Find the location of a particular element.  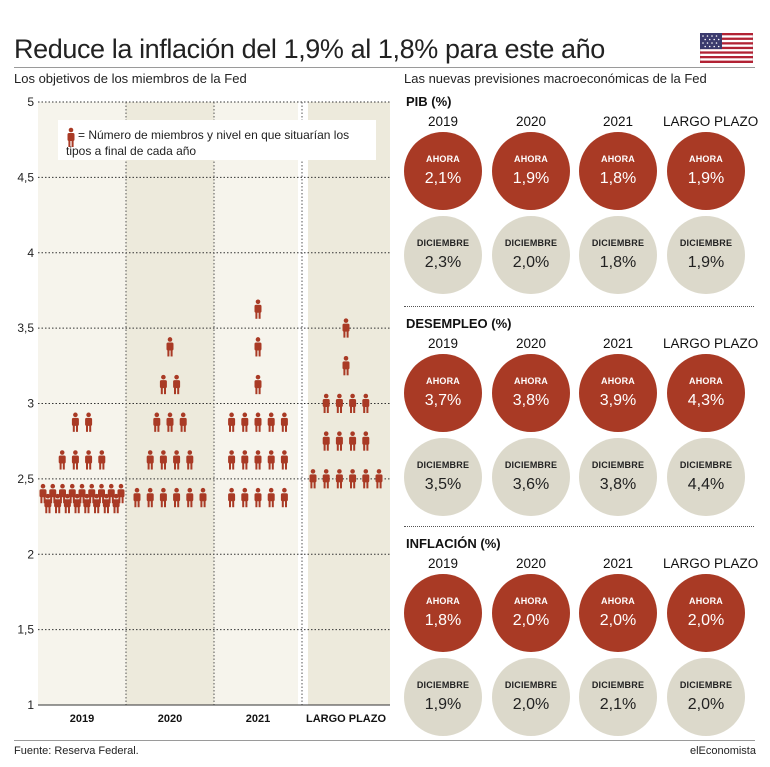

forecast-now-value: 3,8% is located at coordinates (531, 400).